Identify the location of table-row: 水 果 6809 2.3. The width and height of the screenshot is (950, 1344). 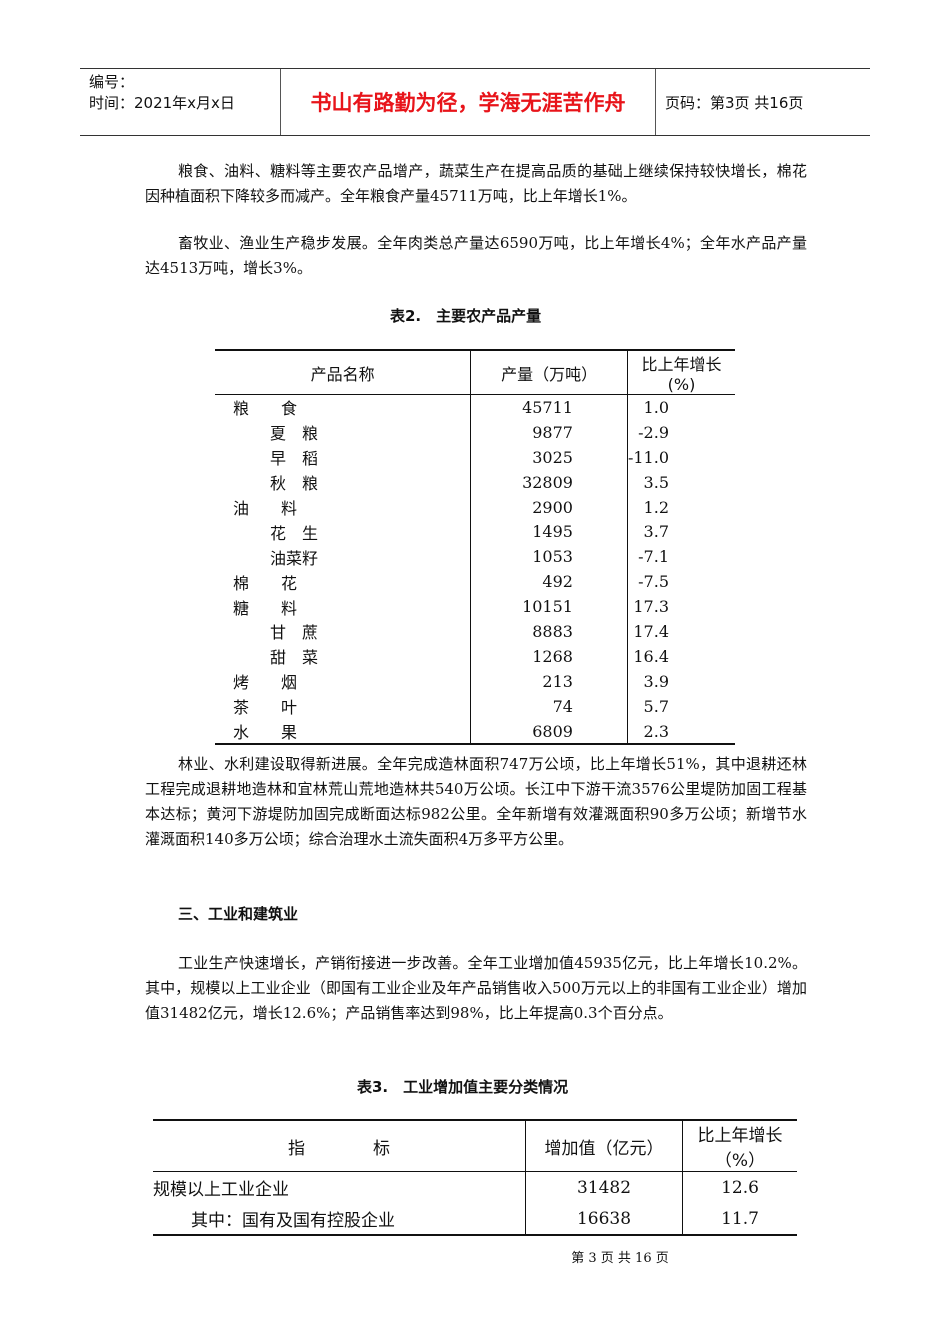
(475, 731).